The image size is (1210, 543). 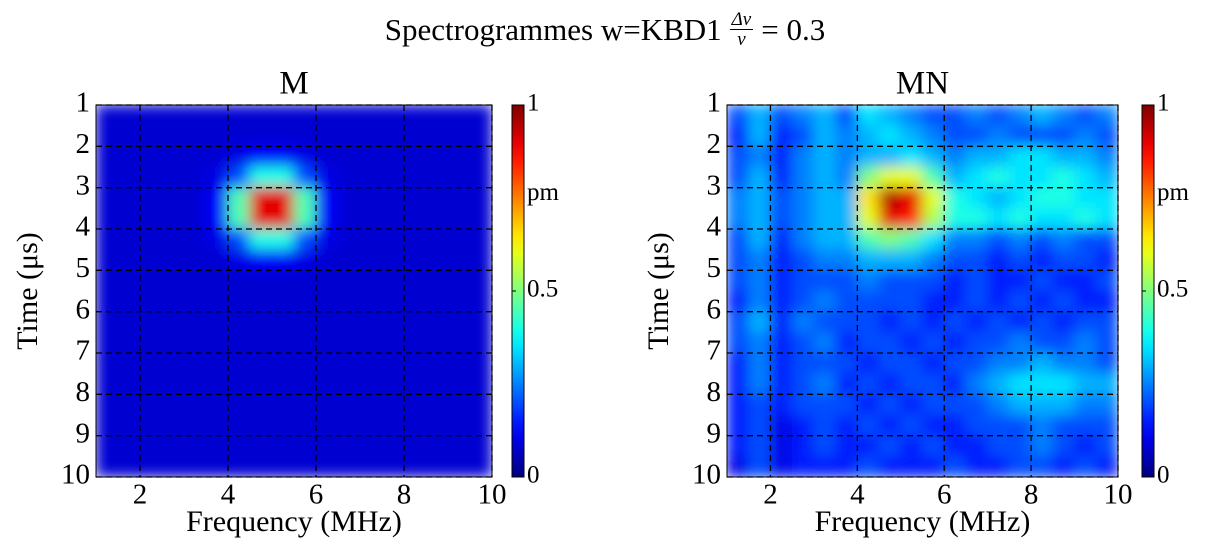 I want to click on x-tick-label: 2, so click(x=770, y=495).